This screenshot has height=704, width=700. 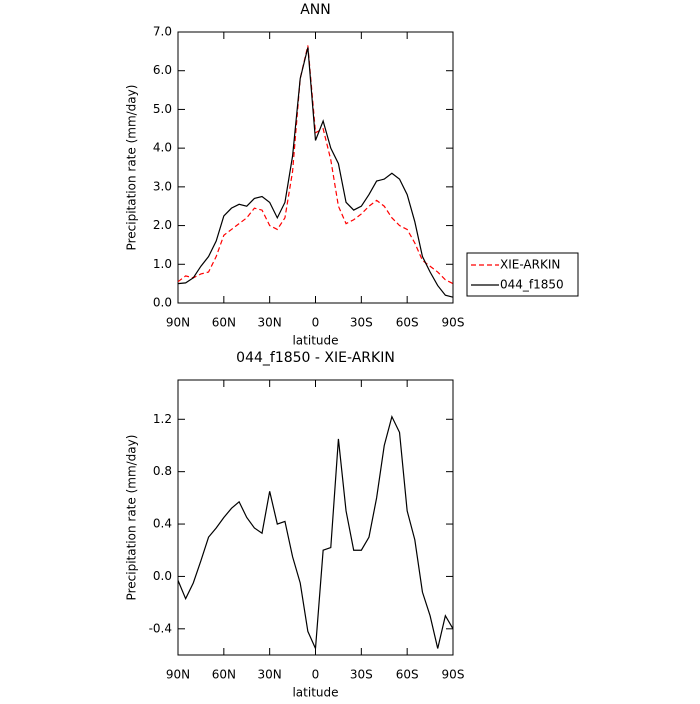 I want to click on y-tick-label: 3.0, so click(x=162, y=186).